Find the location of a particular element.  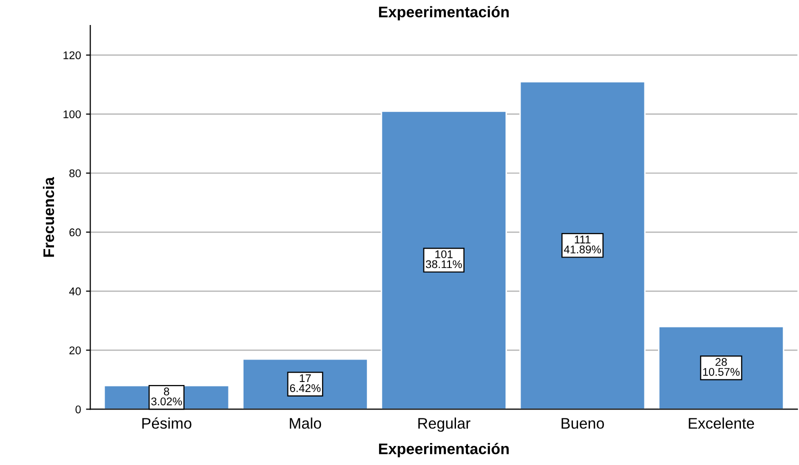

y-tick-label: 0 is located at coordinates (78, 409).